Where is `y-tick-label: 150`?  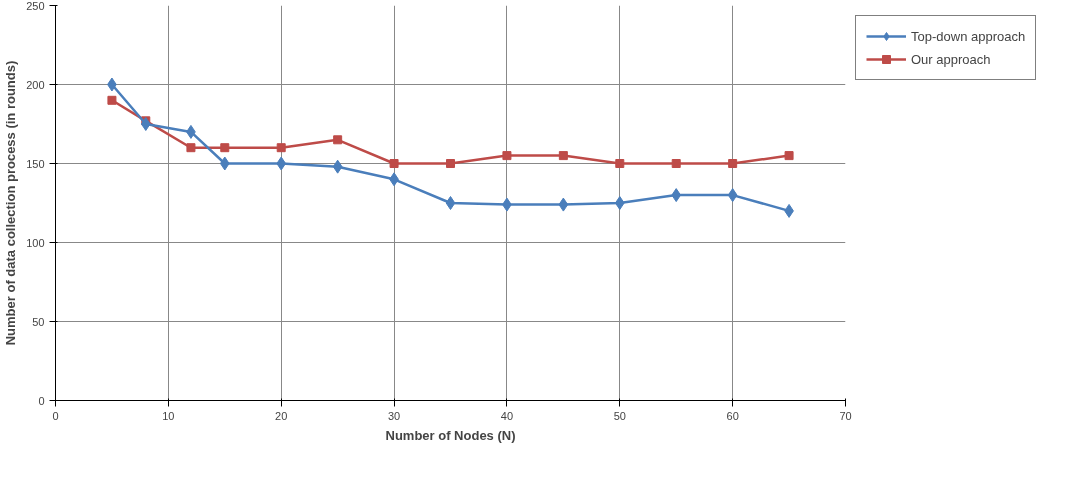 y-tick-label: 150 is located at coordinates (35, 163).